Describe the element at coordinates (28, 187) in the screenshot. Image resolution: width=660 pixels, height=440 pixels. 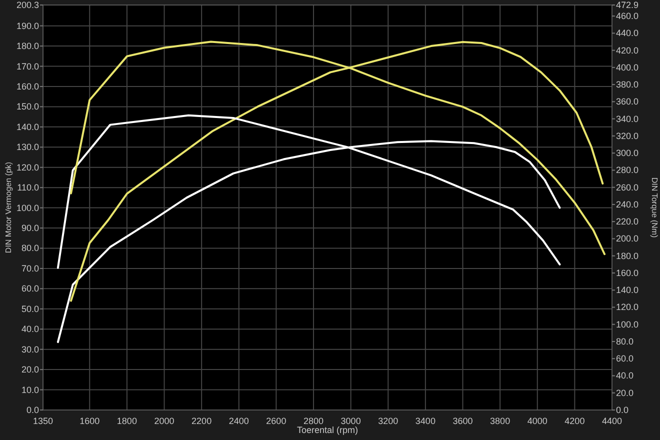
I see `y-tick-label: 110.0` at that location.